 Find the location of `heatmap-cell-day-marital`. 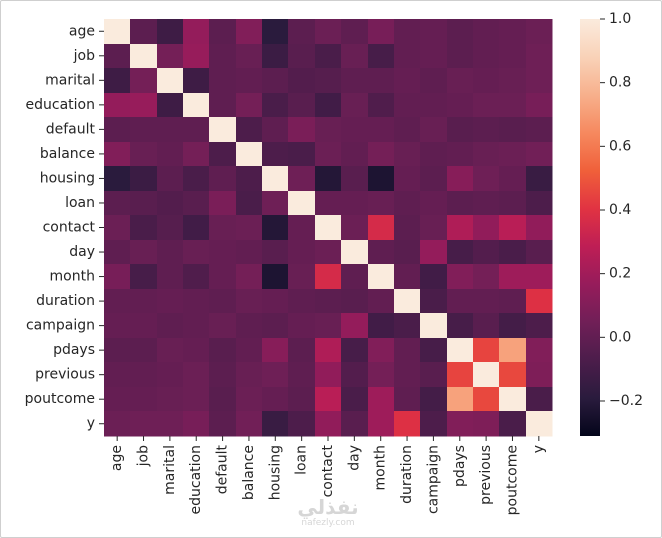

heatmap-cell-day-marital is located at coordinates (170, 252).